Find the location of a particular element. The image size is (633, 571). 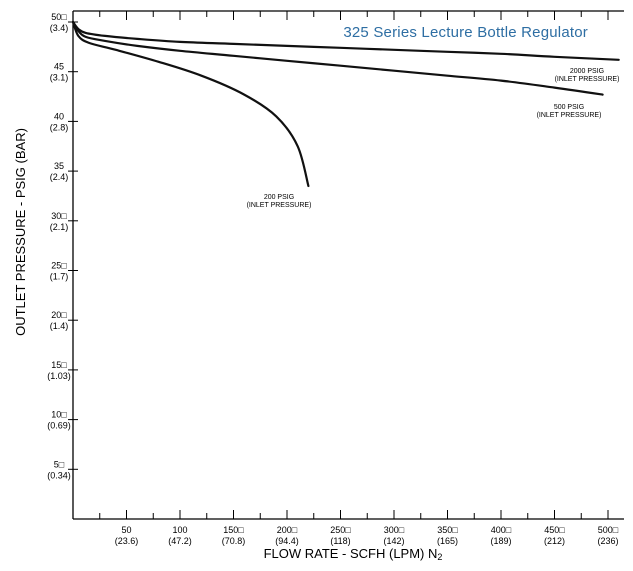

x-tick-label-200: 200□ is located at coordinates (287, 530).